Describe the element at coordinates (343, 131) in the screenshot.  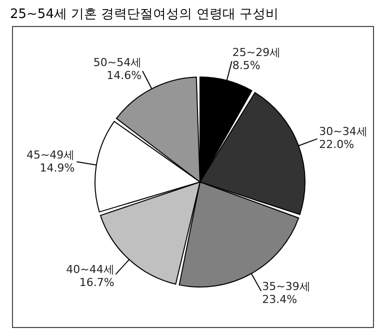
I see `slice-label: 30~34세` at that location.